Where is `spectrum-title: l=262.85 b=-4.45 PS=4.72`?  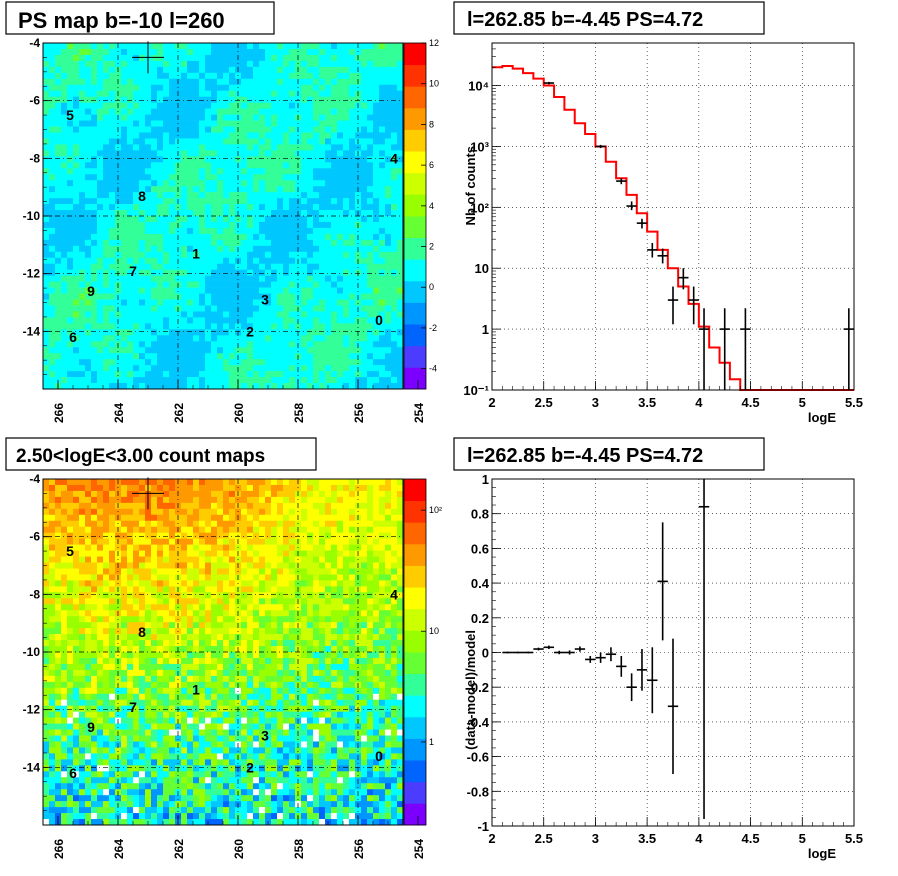 spectrum-title: l=262.85 b=-4.45 PS=4.72 is located at coordinates (585, 20).